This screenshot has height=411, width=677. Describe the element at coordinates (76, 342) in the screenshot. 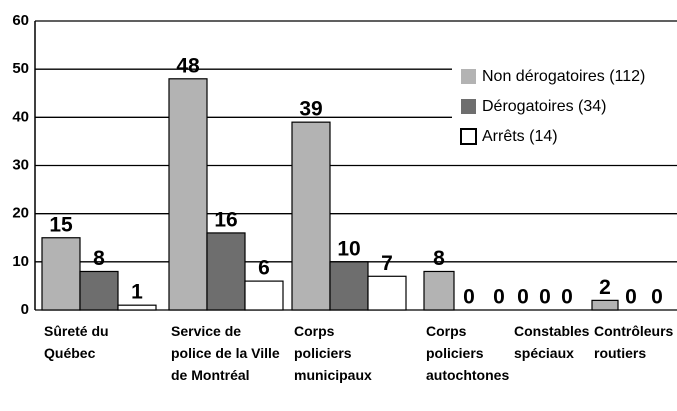

I see `x-tick-label: Sûreté du Québec` at that location.